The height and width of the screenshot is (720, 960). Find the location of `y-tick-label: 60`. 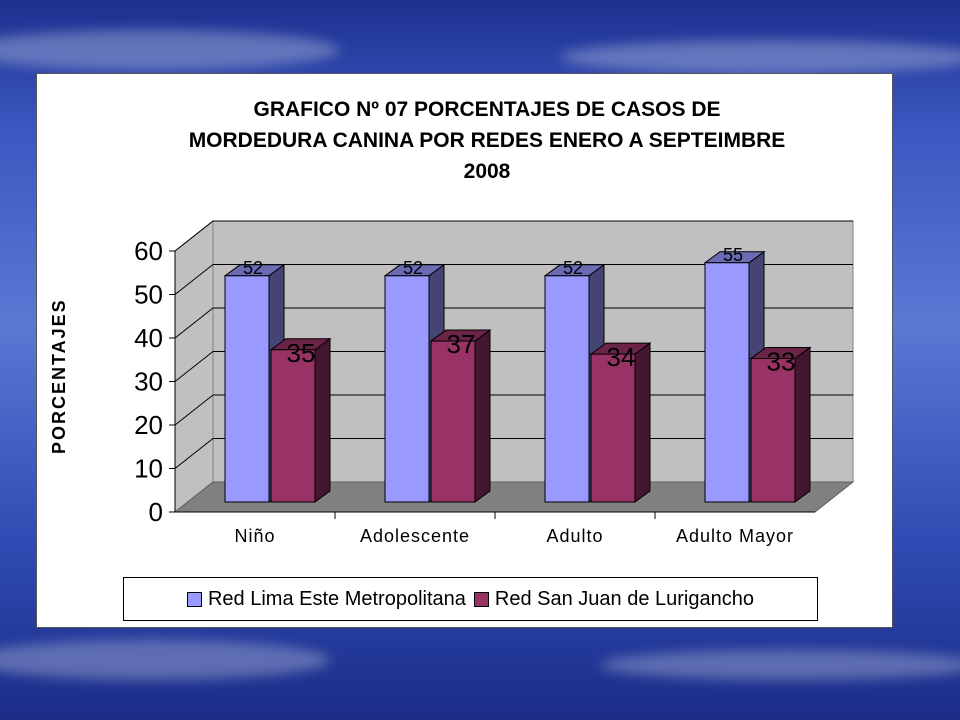

y-tick-label: 60 is located at coordinates (148, 251).